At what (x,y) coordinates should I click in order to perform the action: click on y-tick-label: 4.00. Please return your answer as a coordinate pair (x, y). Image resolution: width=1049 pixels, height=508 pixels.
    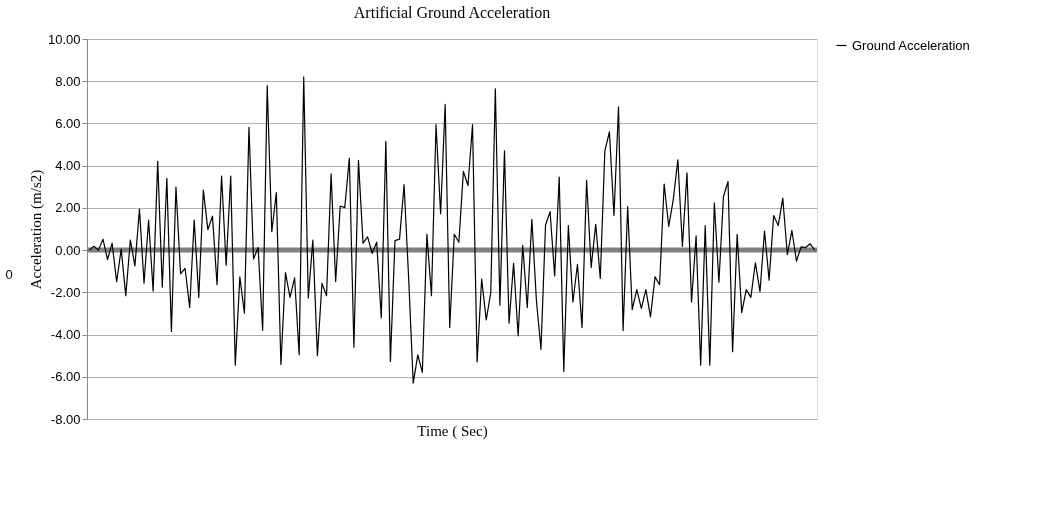
    Looking at the image, I should click on (68, 166).